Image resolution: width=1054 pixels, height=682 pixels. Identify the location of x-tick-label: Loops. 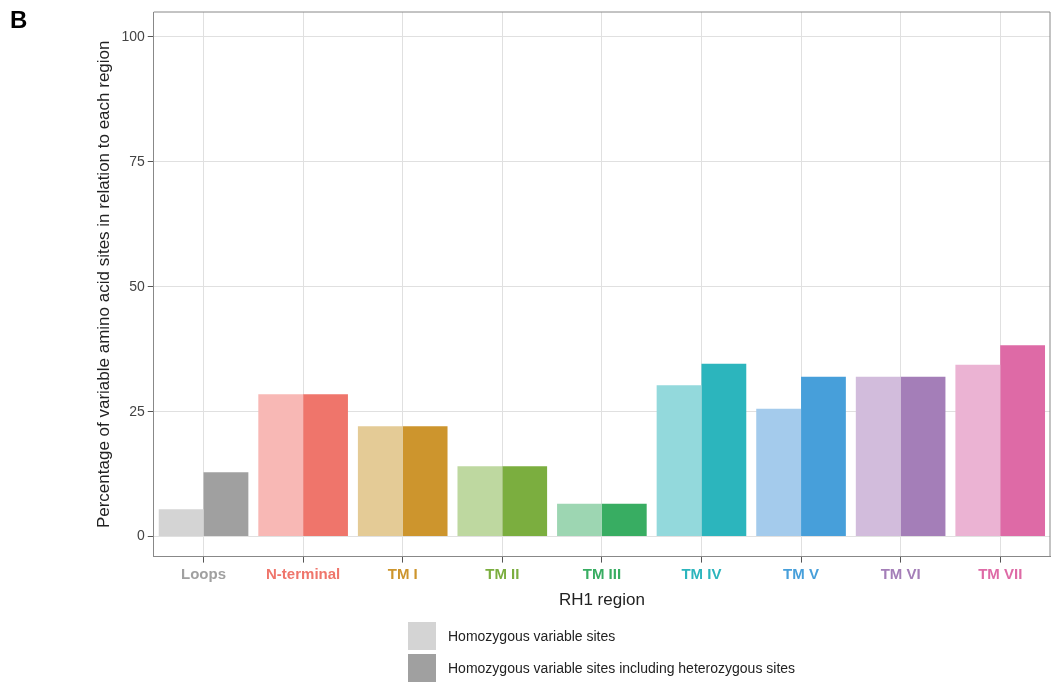
(204, 573).